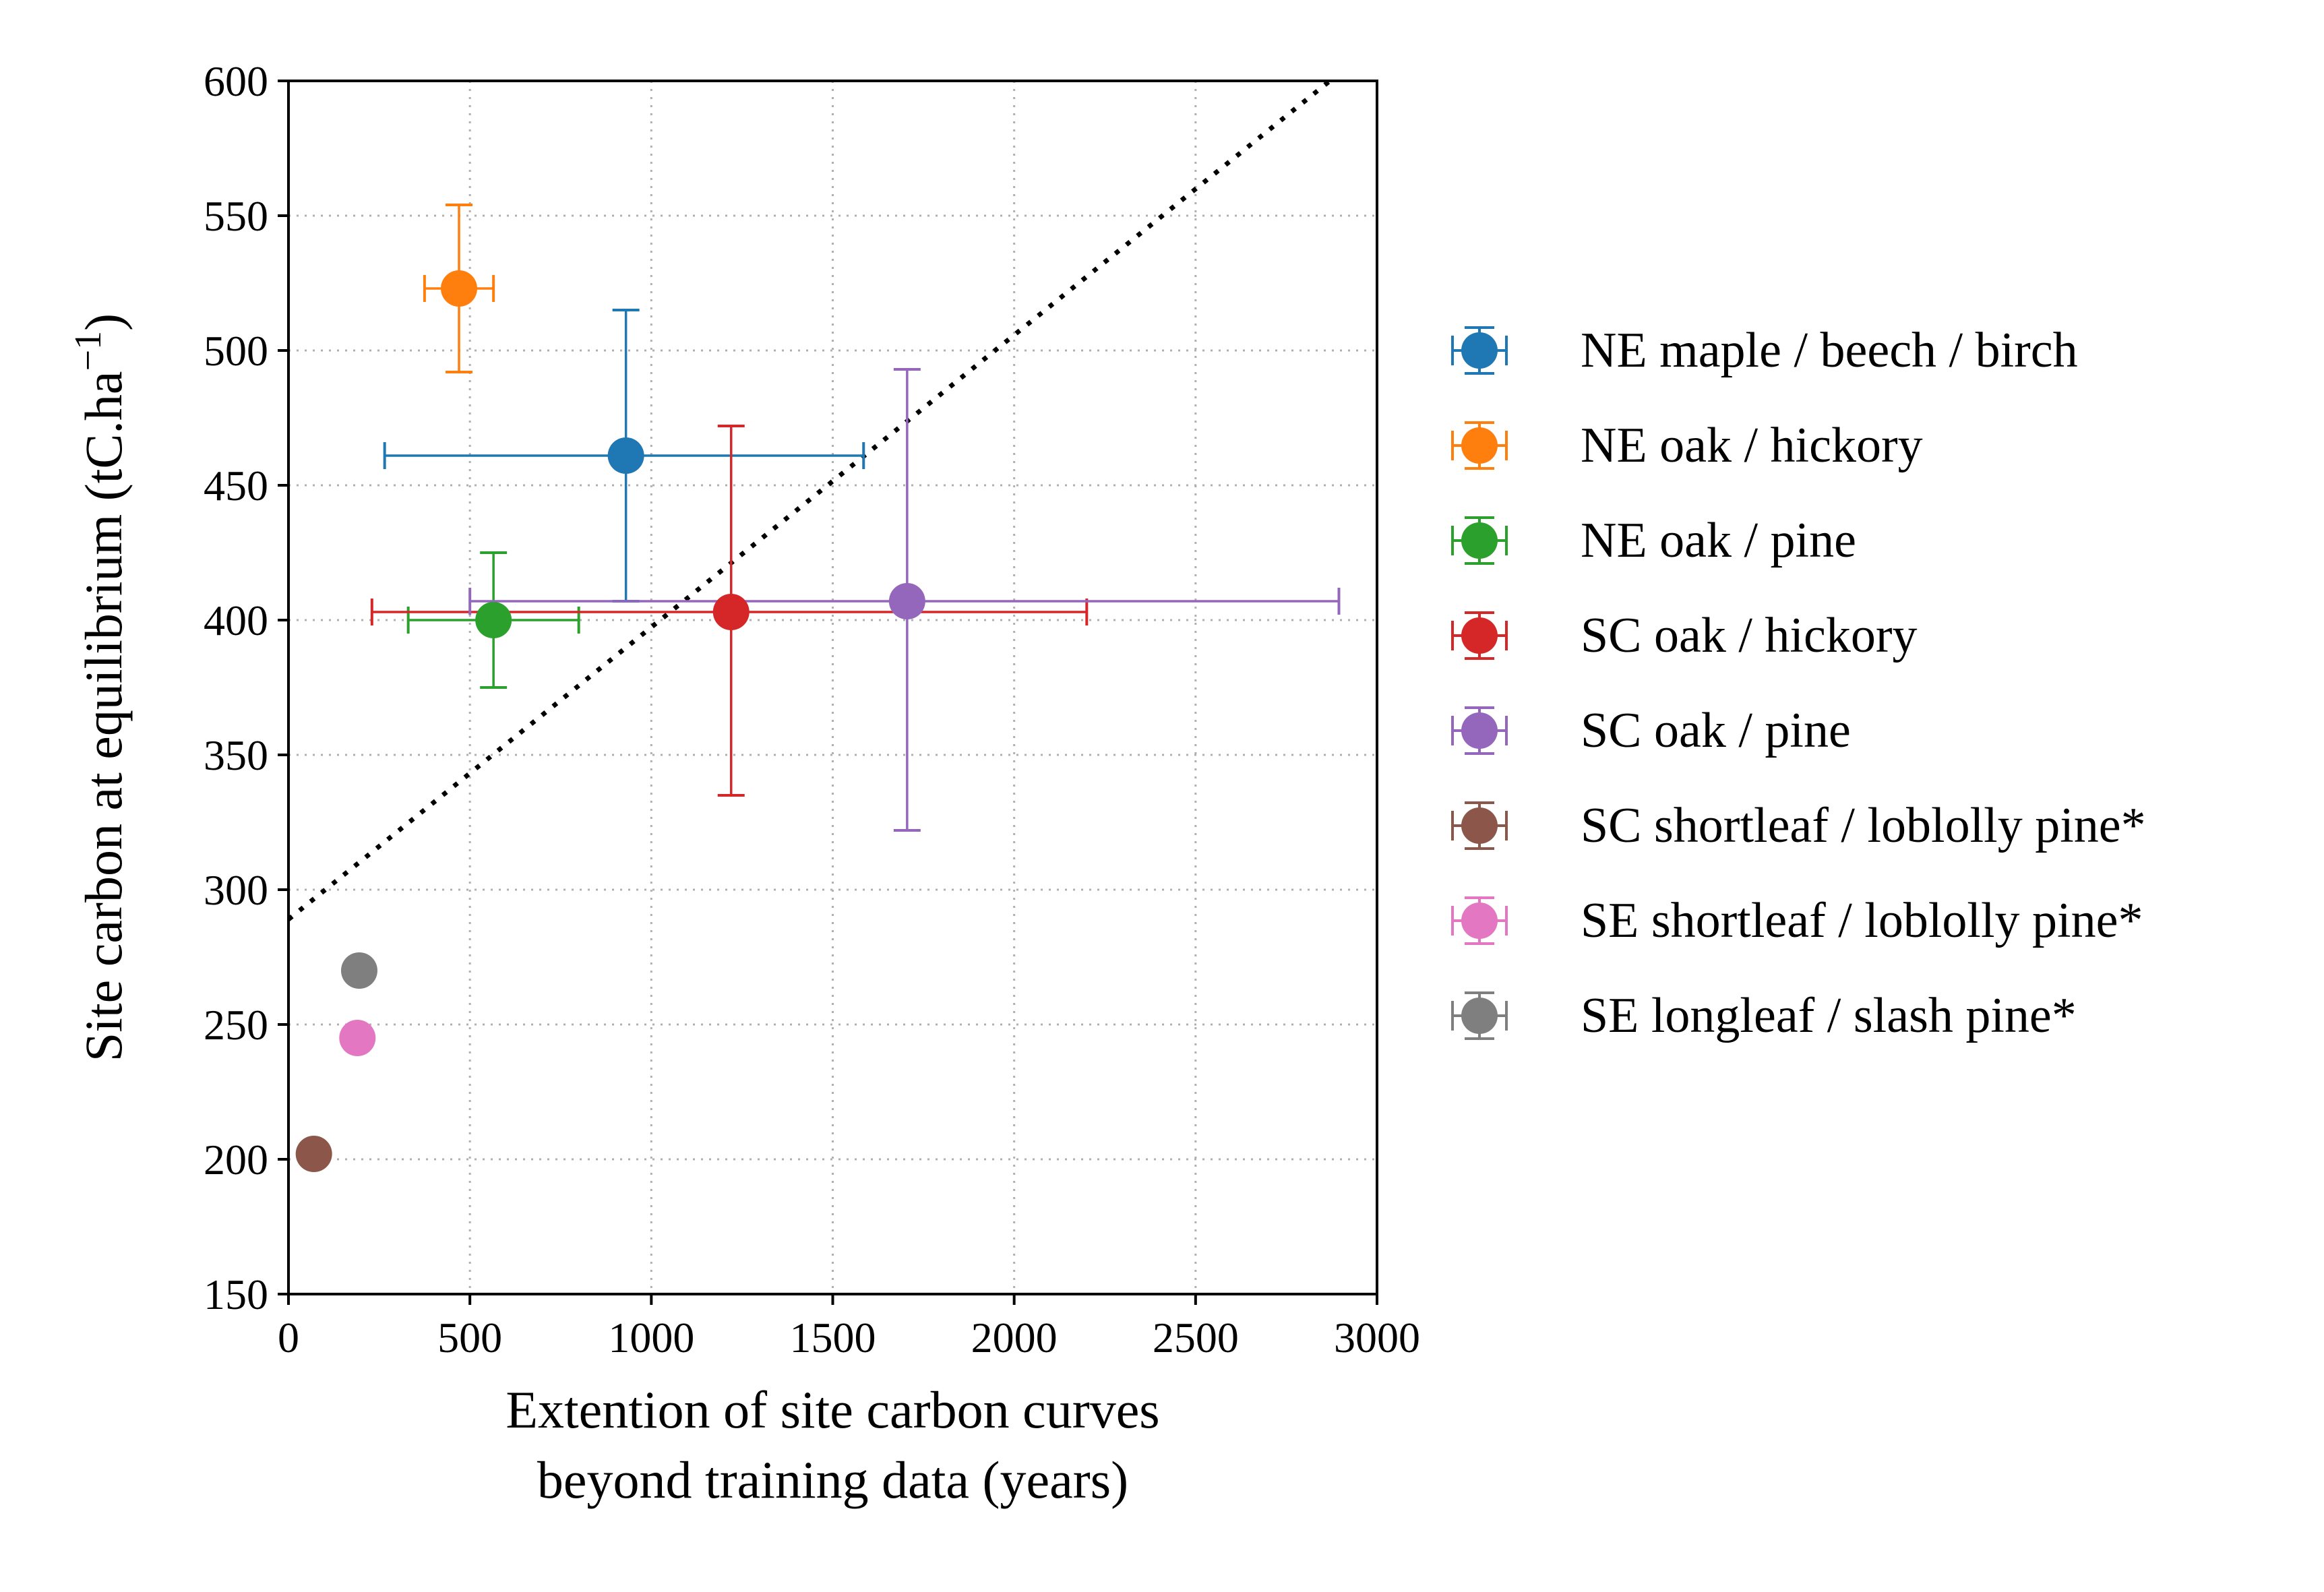 This screenshot has width=2324, height=1592. Describe the element at coordinates (236, 1160) in the screenshot. I see `y-tick-label: 200` at that location.